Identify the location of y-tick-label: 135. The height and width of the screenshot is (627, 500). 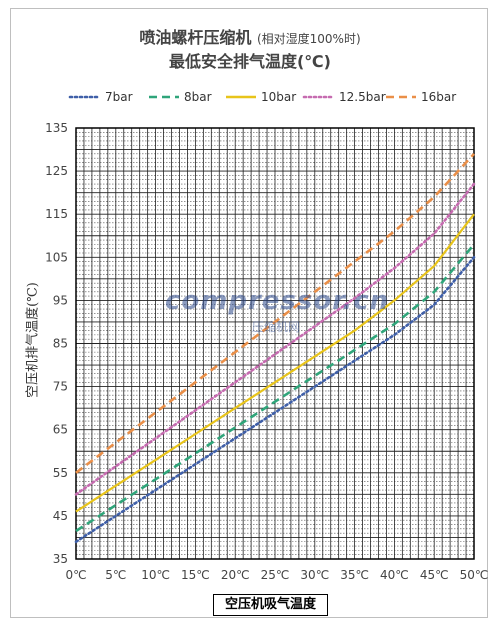
(56, 128).